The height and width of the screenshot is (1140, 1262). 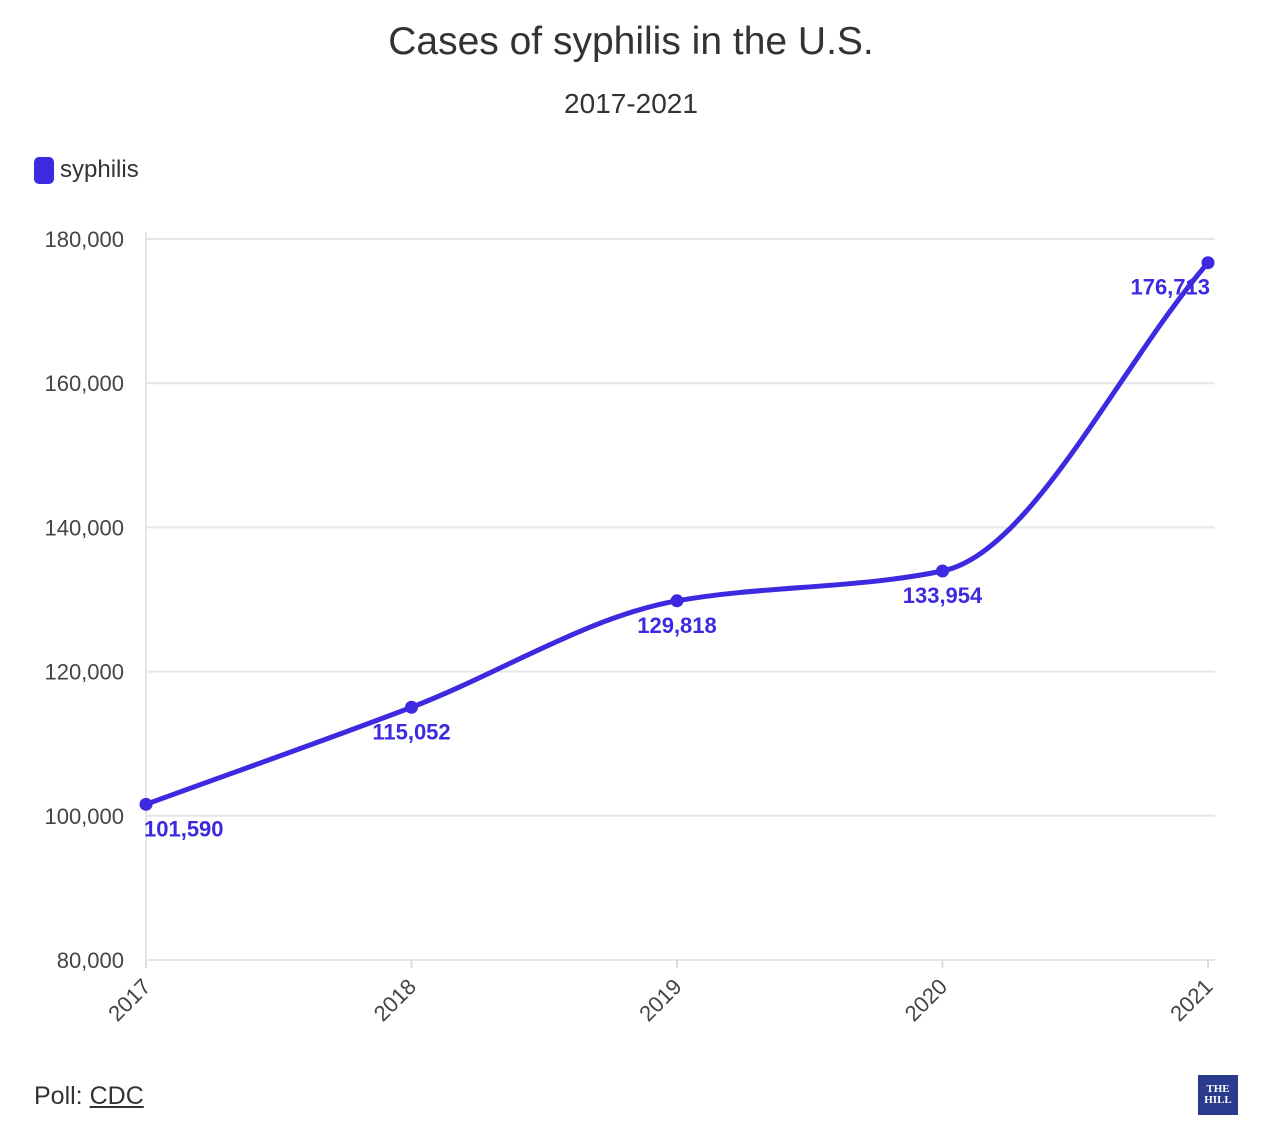 What do you see at coordinates (90, 960) in the screenshot?
I see `y-tick-label: 80,000` at bounding box center [90, 960].